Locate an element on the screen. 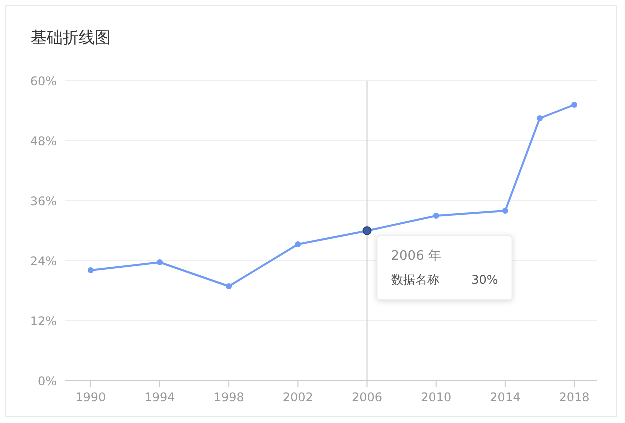 The height and width of the screenshot is (423, 625). y-tick-label: 60% is located at coordinates (43, 81).